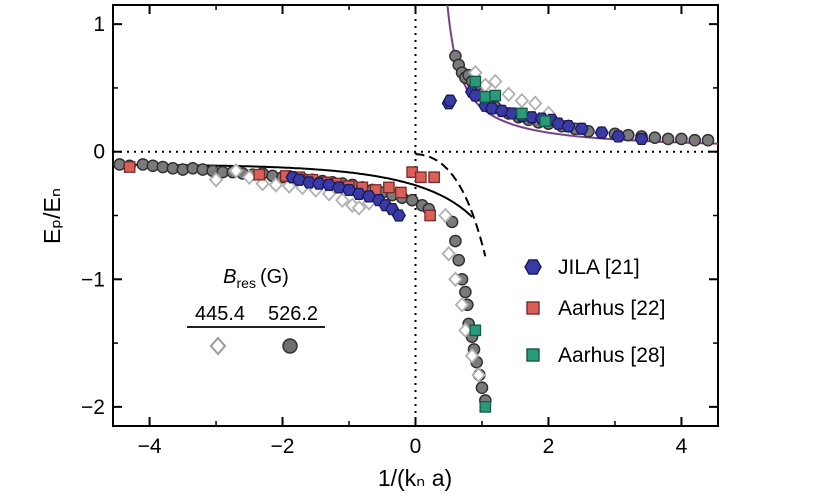  What do you see at coordinates (533, 308) in the screenshot?
I see `legend-aarhus22-marker` at bounding box center [533, 308].